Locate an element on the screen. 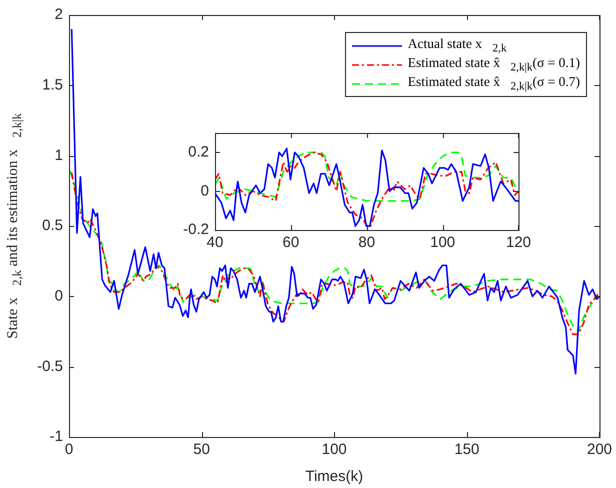  x-tick-label: 80 is located at coordinates (367, 243).